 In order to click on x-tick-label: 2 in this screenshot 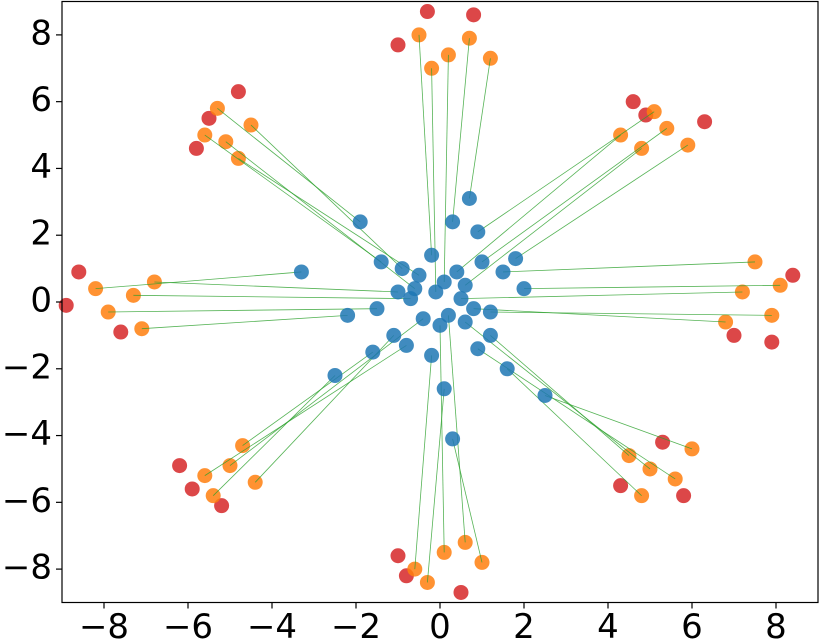, I will do `click(524, 625)`.